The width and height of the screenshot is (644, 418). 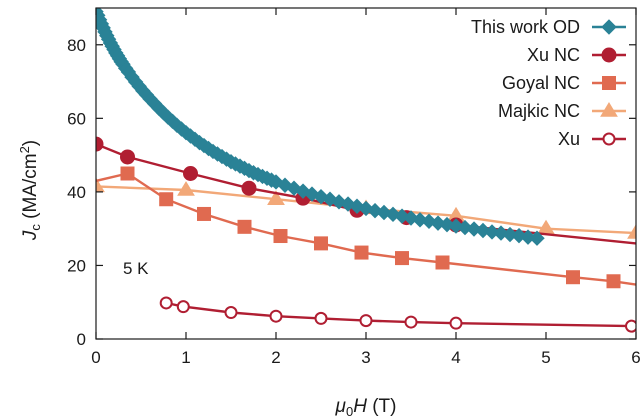 What do you see at coordinates (275, 357) in the screenshot?
I see `x-tick-label: 2` at bounding box center [275, 357].